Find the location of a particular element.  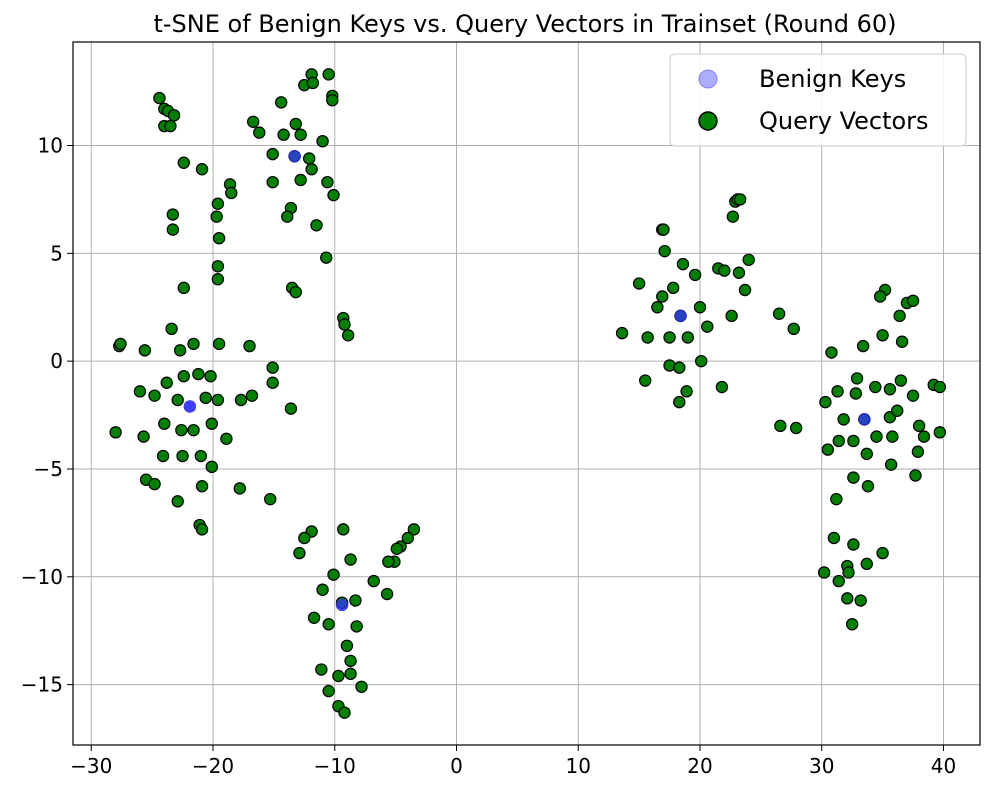

x-tick-label: 20 is located at coordinates (699, 766).